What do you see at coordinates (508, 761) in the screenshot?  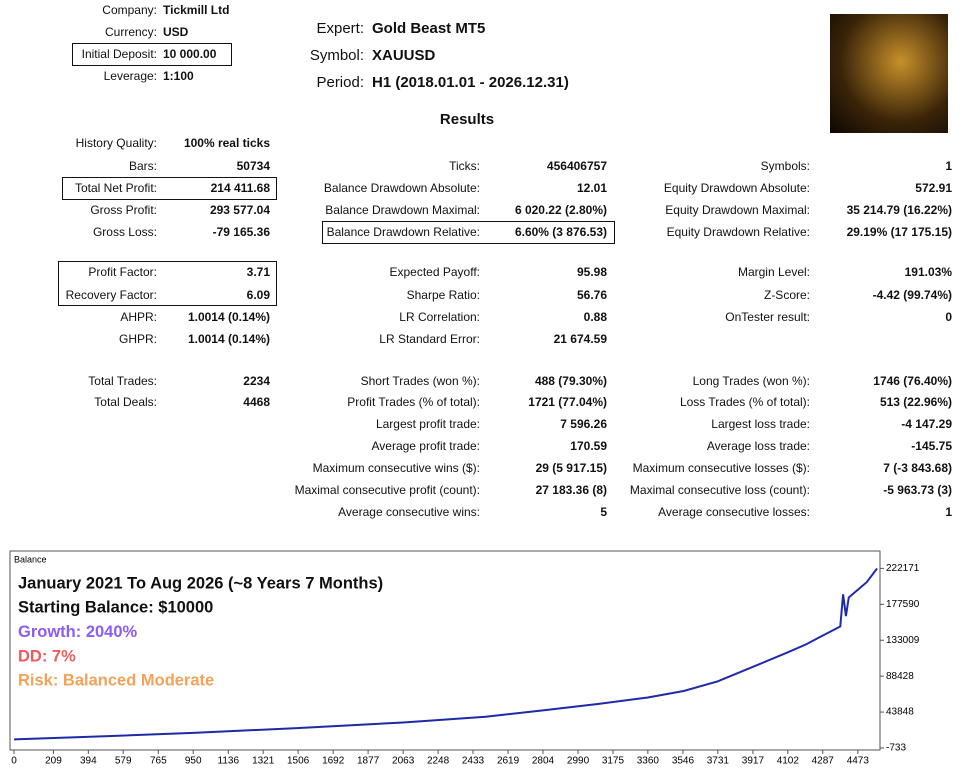 I see `x-tick-label: 2619` at bounding box center [508, 761].